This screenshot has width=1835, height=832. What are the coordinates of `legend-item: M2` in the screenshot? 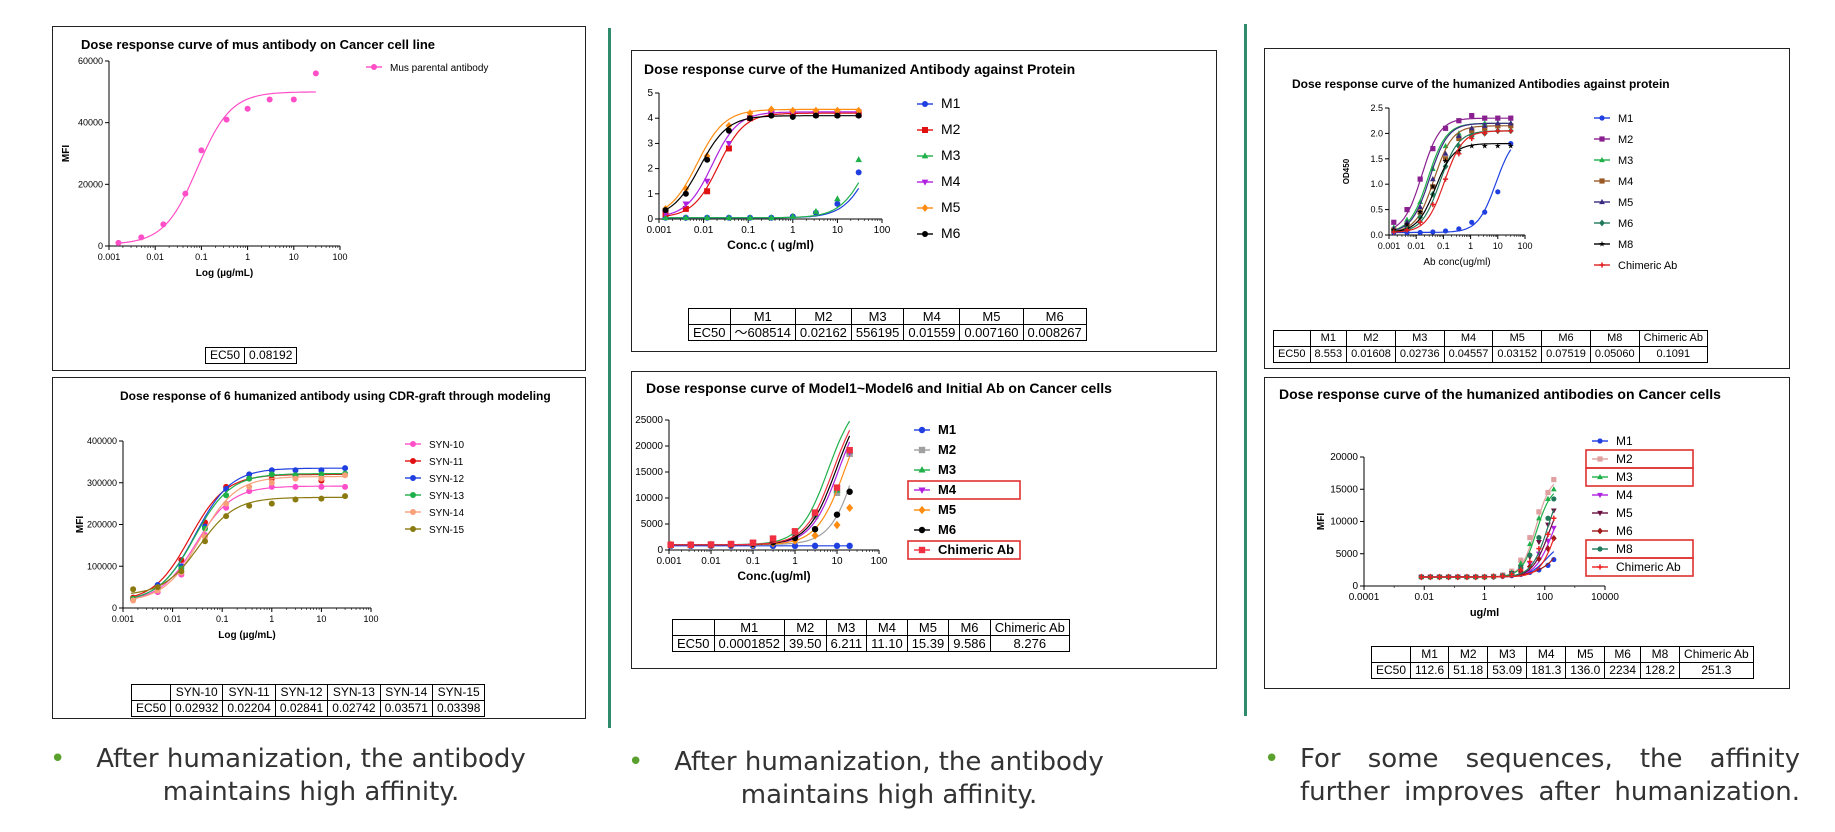 It's located at (1613, 140).